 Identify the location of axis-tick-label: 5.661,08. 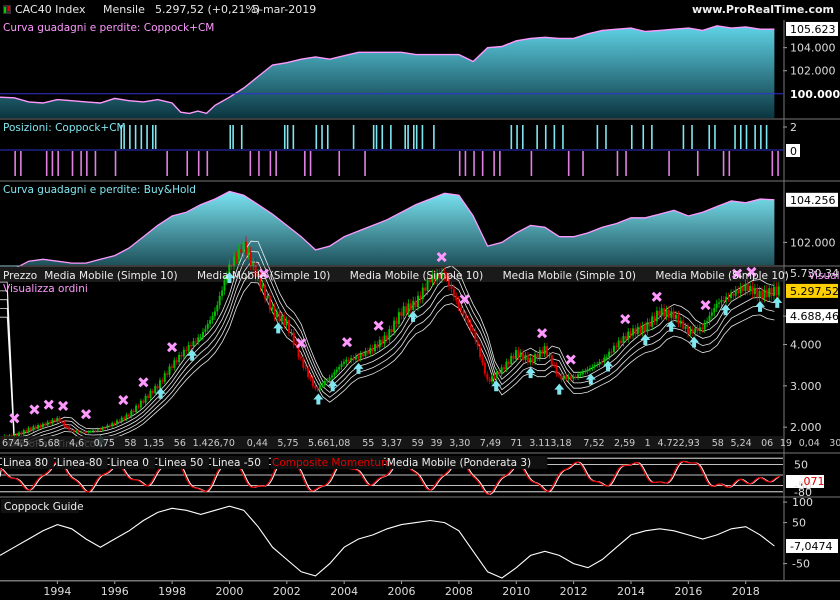
(329, 443).